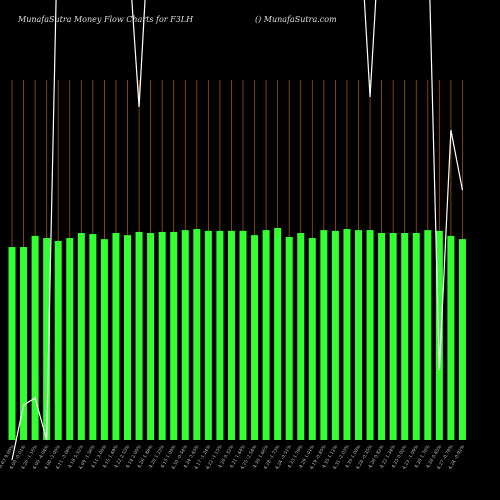 Image resolution: width=500 pixels, height=500 pixels. Describe the element at coordinates (105, 19) in the screenshot. I see `chart-title: MunafaSutra Money Flow Charts for F3LH` at that location.